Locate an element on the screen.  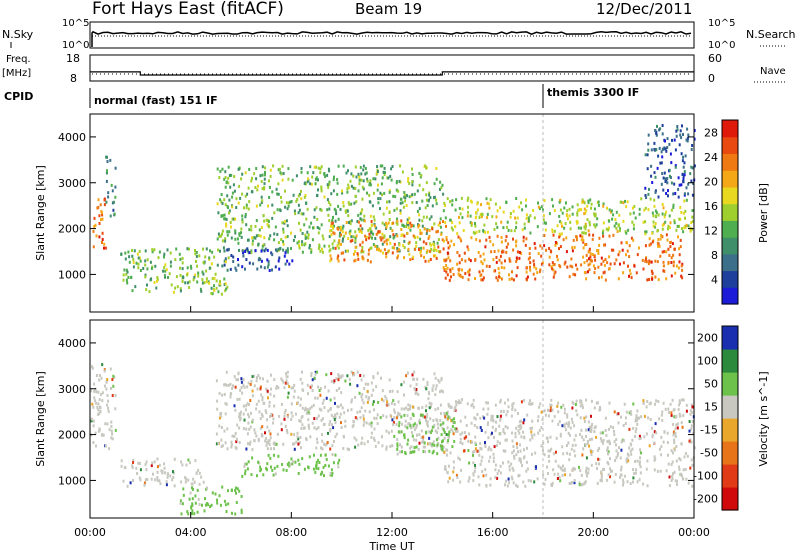
freq-panel is located at coordinates (392, 68).